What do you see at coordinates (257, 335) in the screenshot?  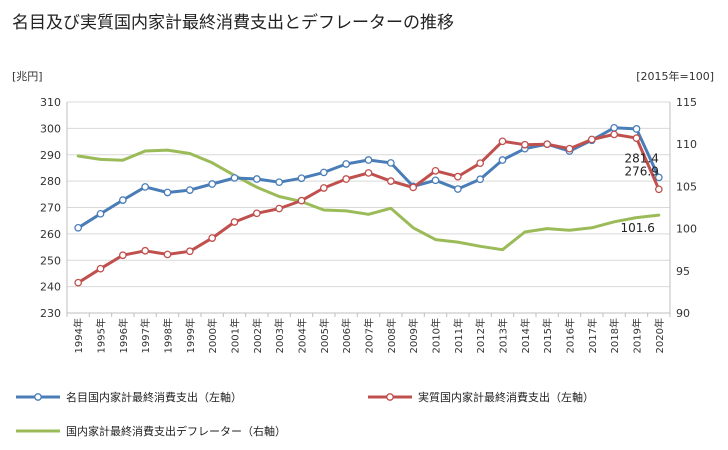 I see `x-tick-label: 2002年` at bounding box center [257, 335].